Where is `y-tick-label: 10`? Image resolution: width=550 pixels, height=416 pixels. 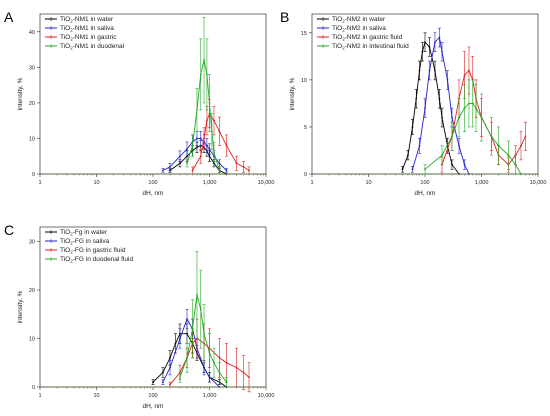 y-tick-label: 10 is located at coordinates (304, 81).